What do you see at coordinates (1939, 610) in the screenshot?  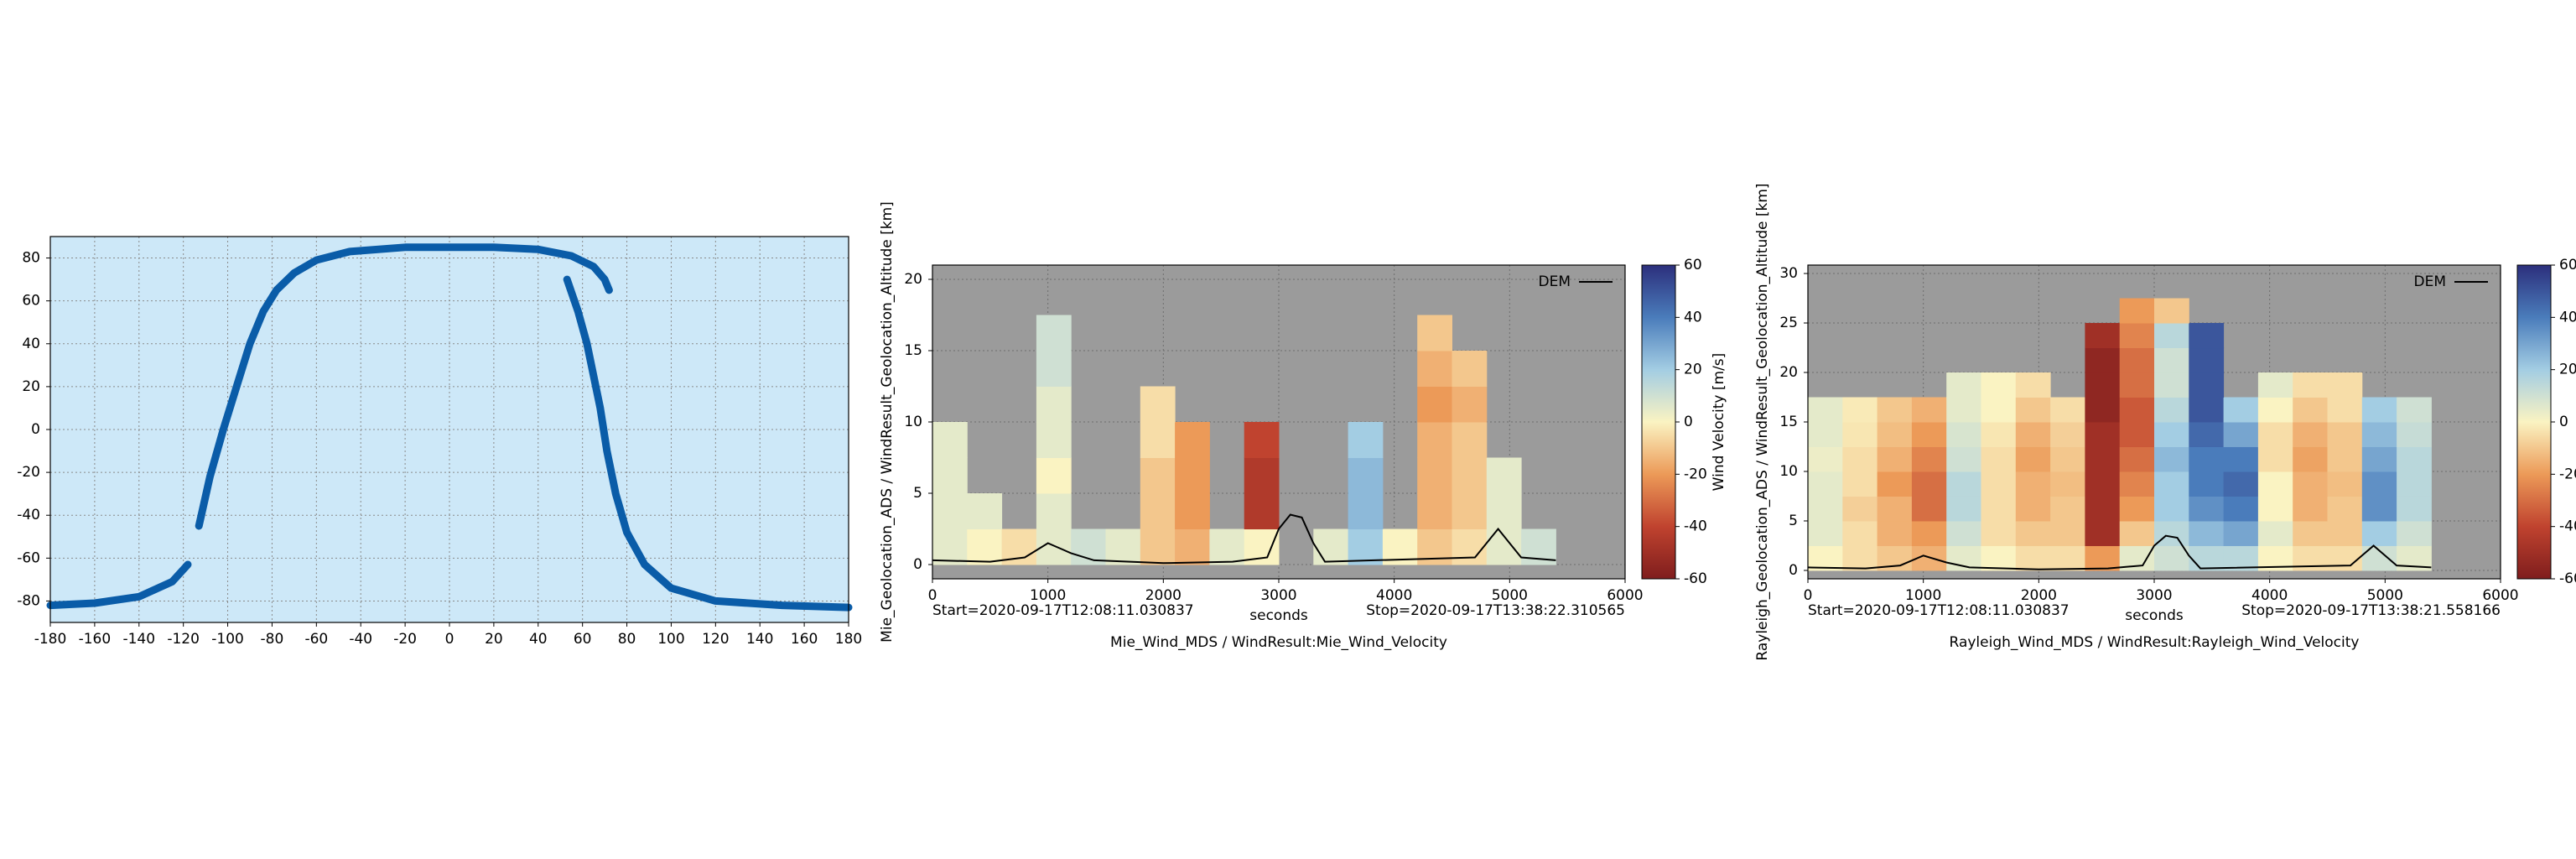 I see `start-label: Start=2020-09-17T12:08:11.030837` at bounding box center [1939, 610].